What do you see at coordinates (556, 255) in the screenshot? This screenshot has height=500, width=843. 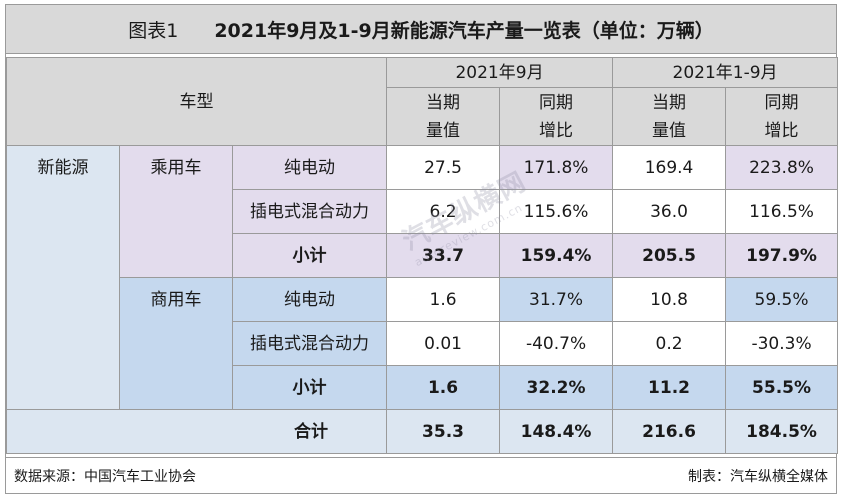 I see `cell-sep-growth: 159.4%` at bounding box center [556, 255].